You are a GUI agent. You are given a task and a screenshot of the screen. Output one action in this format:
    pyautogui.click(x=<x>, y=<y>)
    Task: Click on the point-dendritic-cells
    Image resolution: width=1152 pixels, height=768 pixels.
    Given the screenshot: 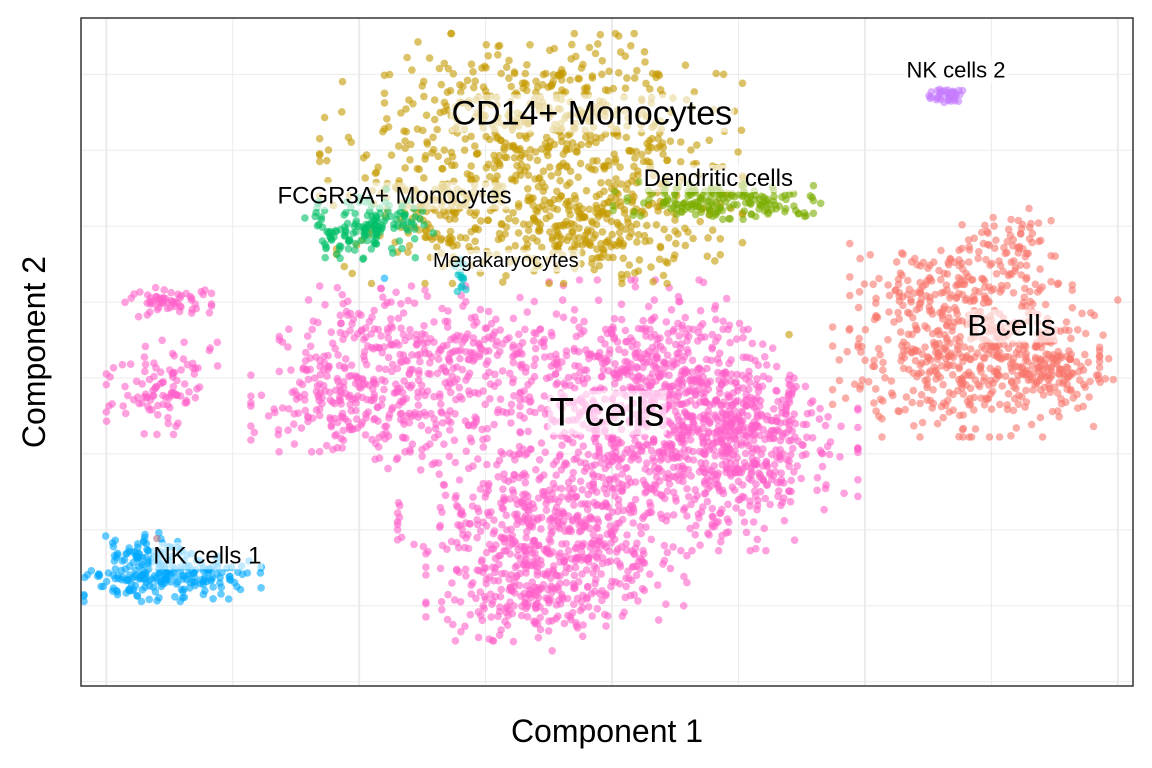 What is the action you would take?
    pyautogui.click(x=663, y=205)
    